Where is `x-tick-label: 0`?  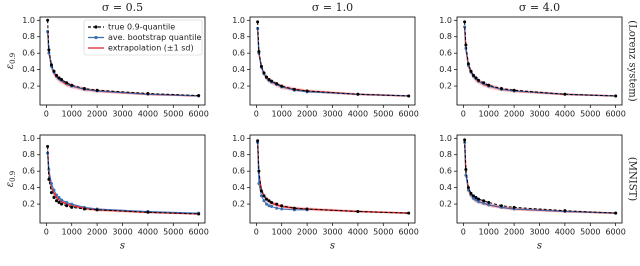 x-tick-label: 0 is located at coordinates (46, 114).